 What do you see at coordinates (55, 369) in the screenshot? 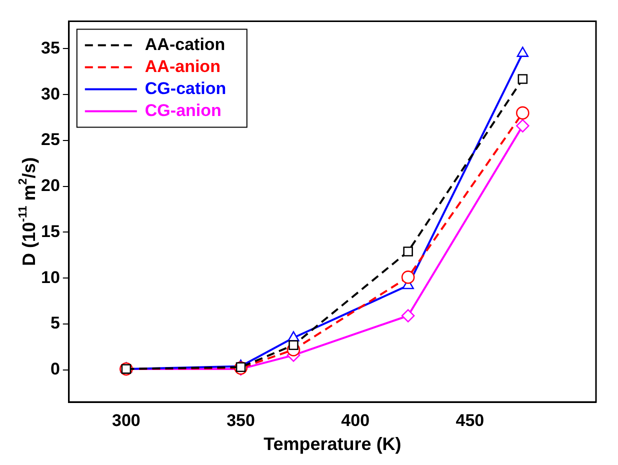
I see `y-tick-label: 0` at bounding box center [55, 369].